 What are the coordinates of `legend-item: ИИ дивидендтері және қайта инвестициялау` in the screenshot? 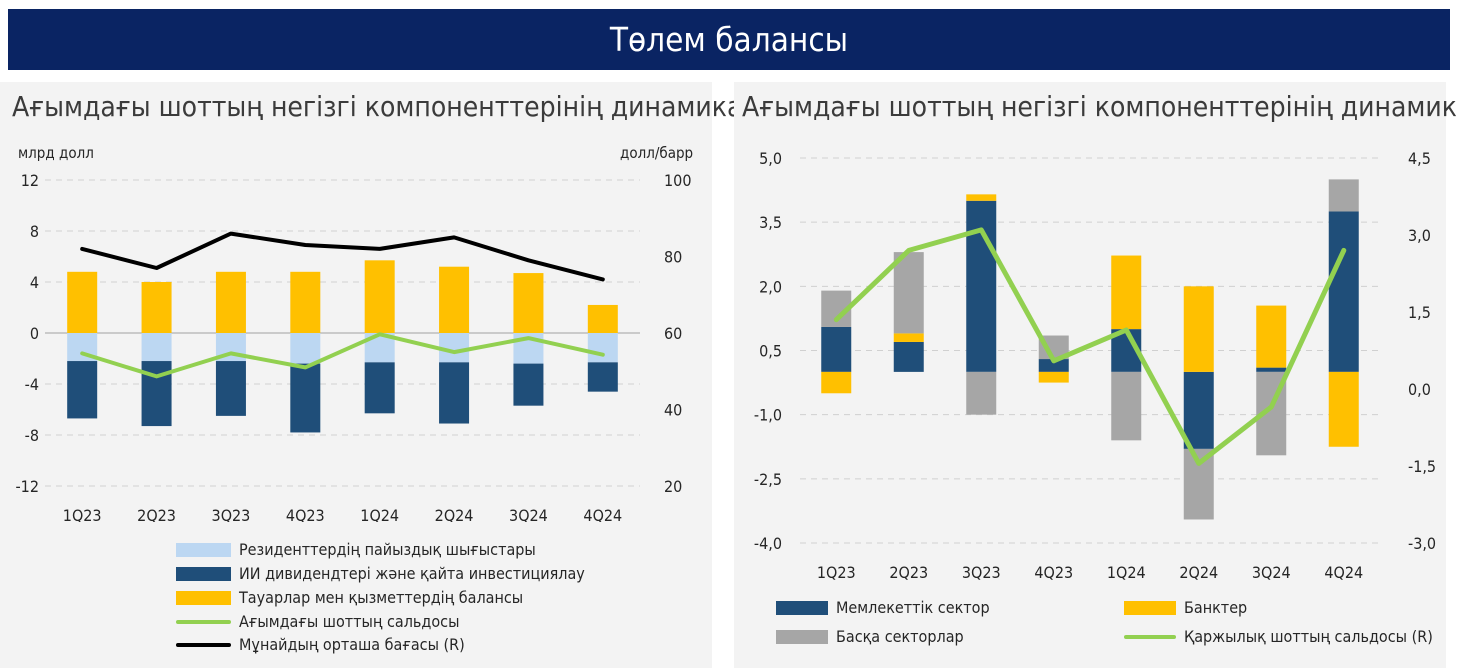 It's located at (380, 573).